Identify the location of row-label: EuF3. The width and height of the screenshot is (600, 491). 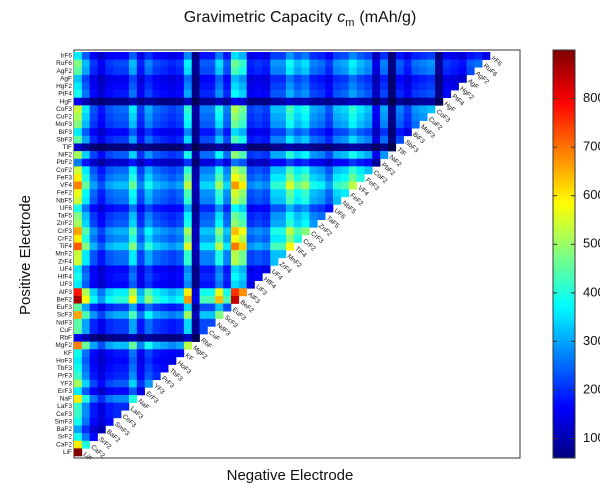
(64, 307).